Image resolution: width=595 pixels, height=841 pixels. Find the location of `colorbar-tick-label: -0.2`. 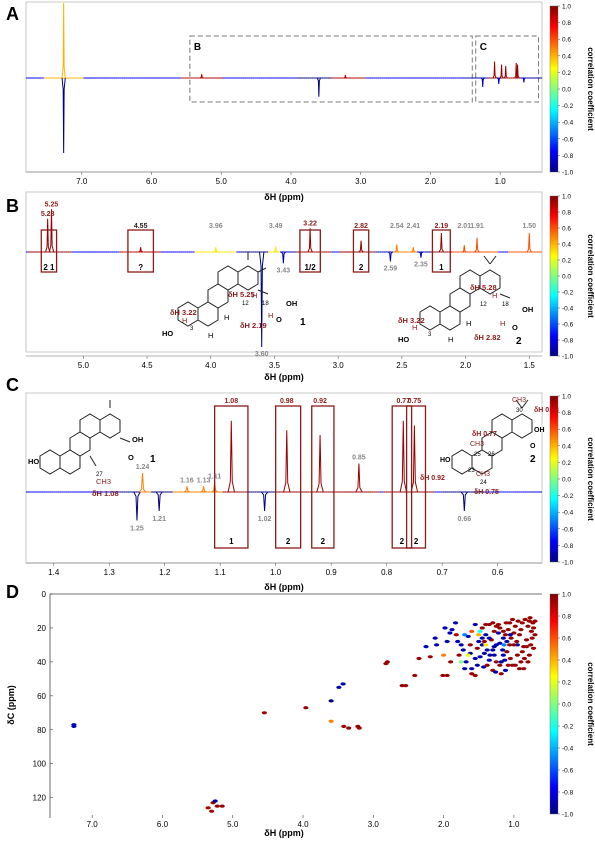

colorbar-tick-label: -0.2 is located at coordinates (568, 106).